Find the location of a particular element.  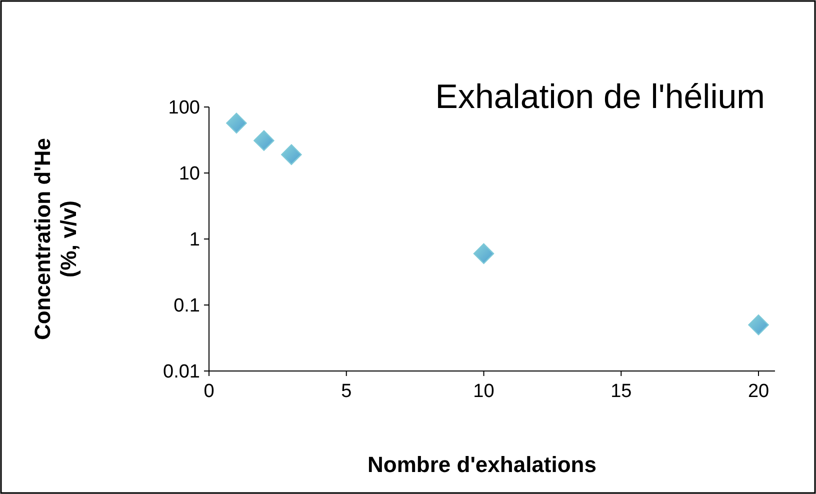

y-tick-label: 0.01 is located at coordinates (181, 372).